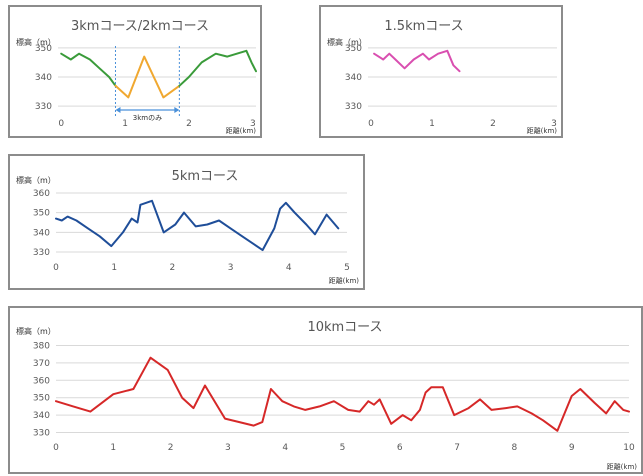 This screenshot has width=643, height=476. Describe the element at coordinates (205, 176) in the screenshot. I see `chart-title: 5kmコース` at that location.